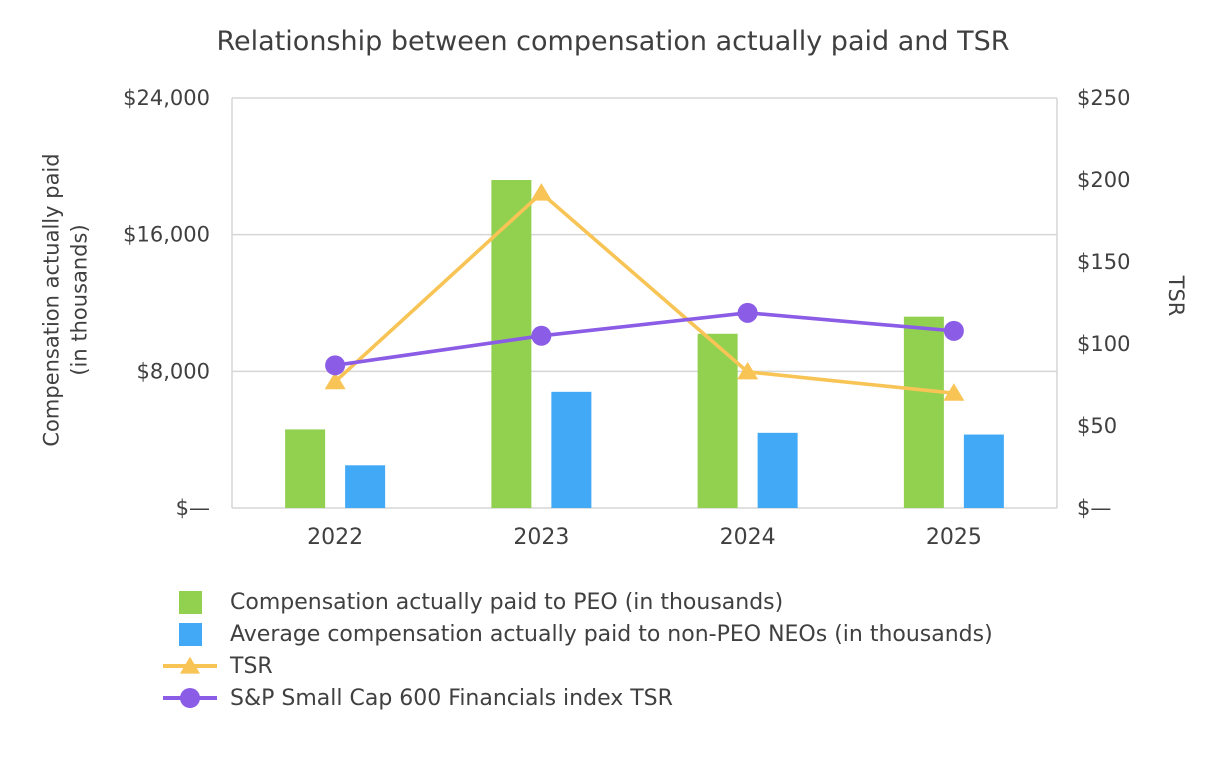 This screenshot has width=1226, height=760. Describe the element at coordinates (1094, 508) in the screenshot. I see `right-axis-tick-label: $—` at that location.